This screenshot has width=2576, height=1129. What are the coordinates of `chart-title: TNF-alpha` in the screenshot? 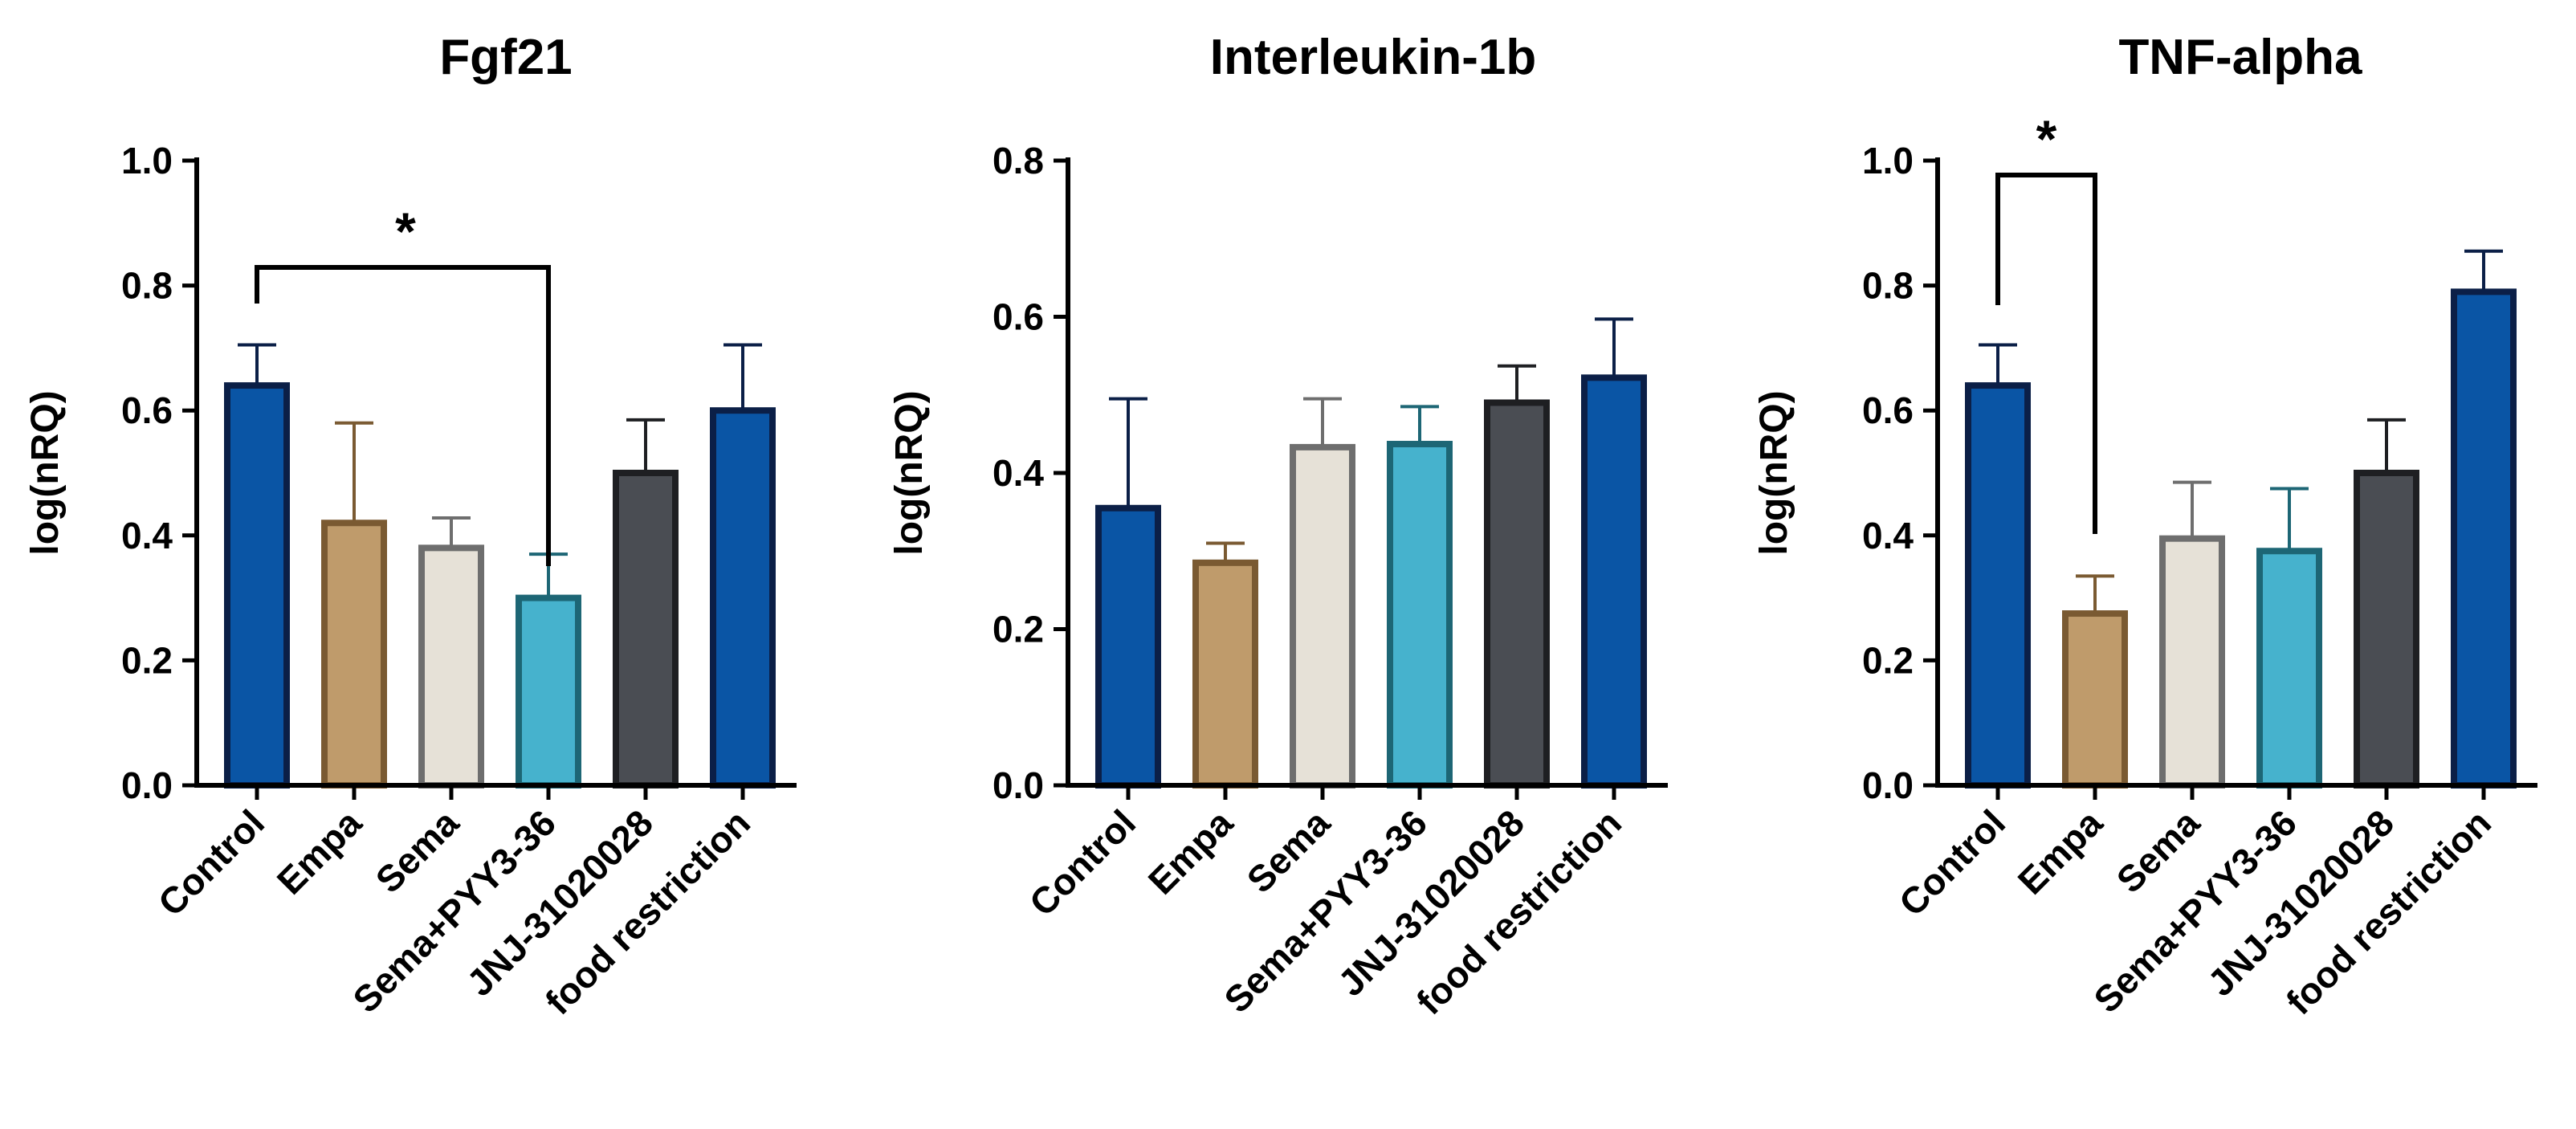 It's located at (2240, 57).